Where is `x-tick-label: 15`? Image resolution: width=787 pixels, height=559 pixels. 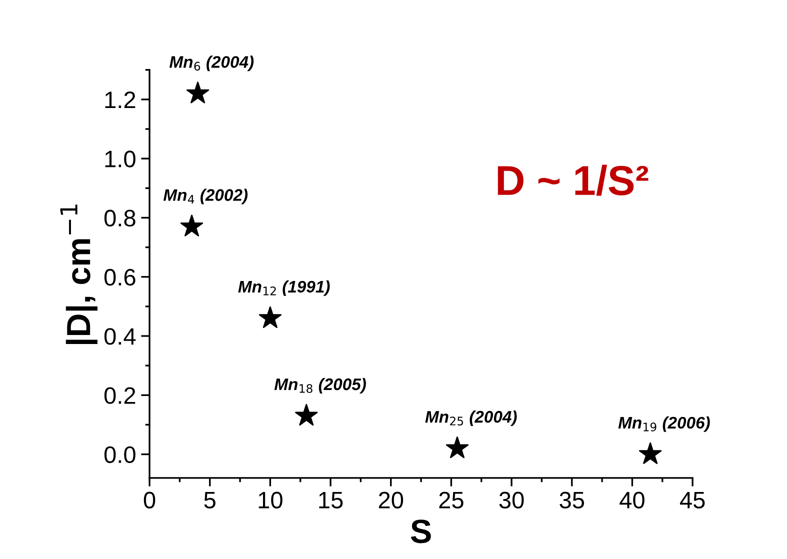
x-tick-label: 15 is located at coordinates (331, 500).